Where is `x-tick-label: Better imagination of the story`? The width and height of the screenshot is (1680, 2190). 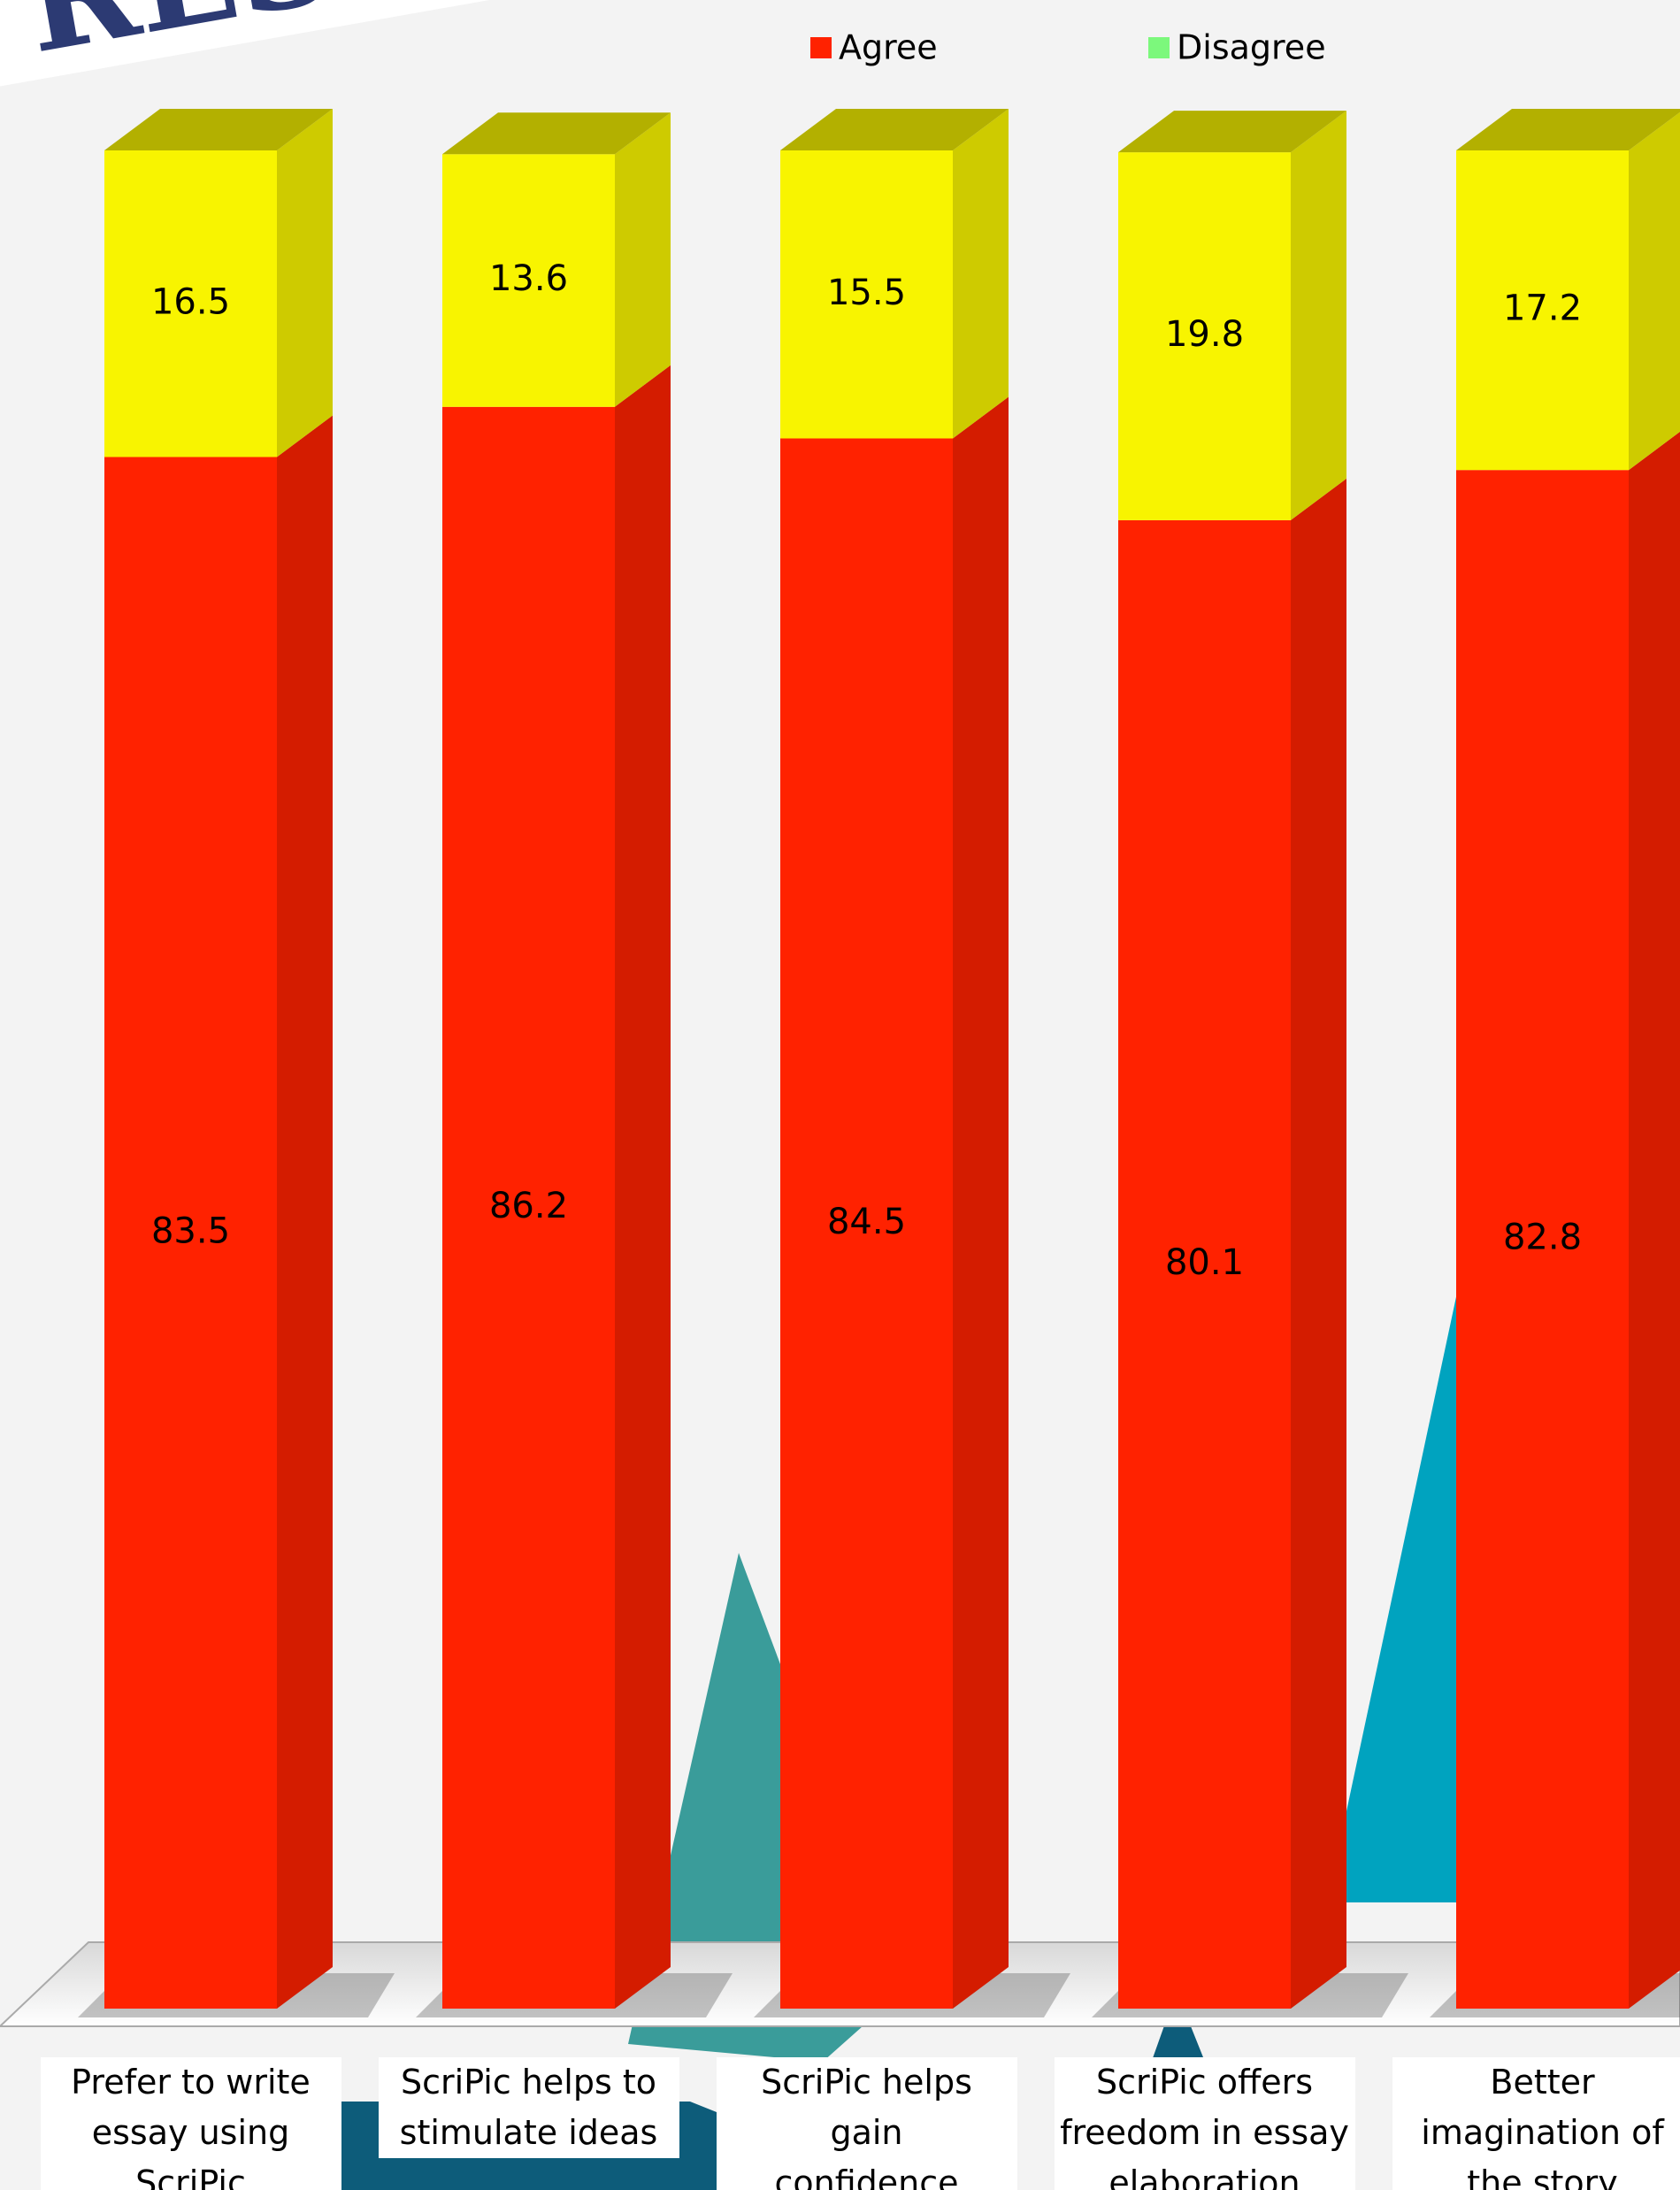
x-tick-label: Better imagination of the story is located at coordinates (1536, 2123).